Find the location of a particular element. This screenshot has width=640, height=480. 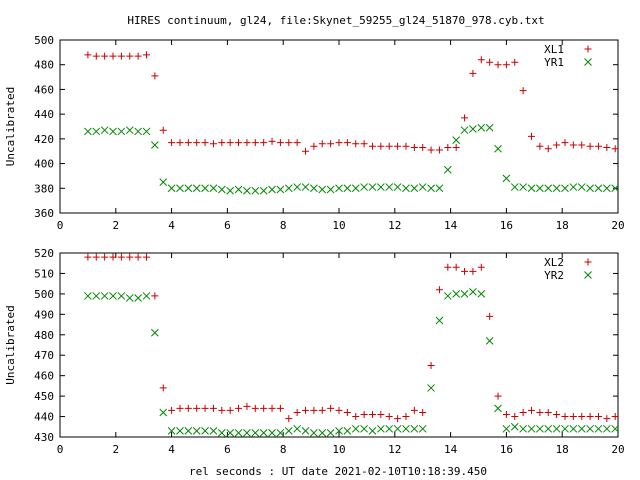

x-tick-label: 14 is located at coordinates (451, 225).